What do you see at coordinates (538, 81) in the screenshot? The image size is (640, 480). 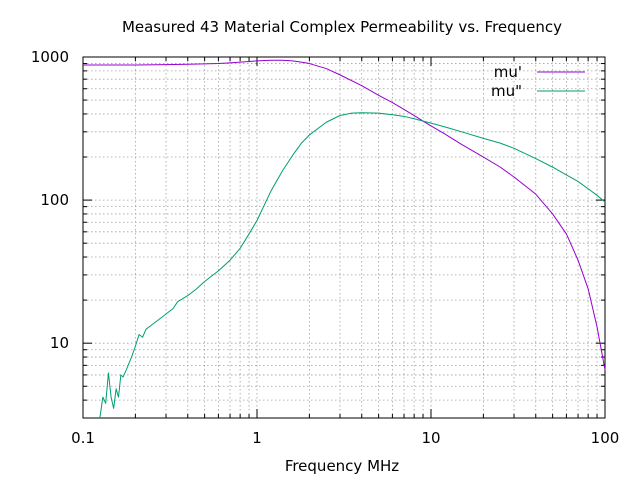 I see `legend: mu'mu"` at bounding box center [538, 81].